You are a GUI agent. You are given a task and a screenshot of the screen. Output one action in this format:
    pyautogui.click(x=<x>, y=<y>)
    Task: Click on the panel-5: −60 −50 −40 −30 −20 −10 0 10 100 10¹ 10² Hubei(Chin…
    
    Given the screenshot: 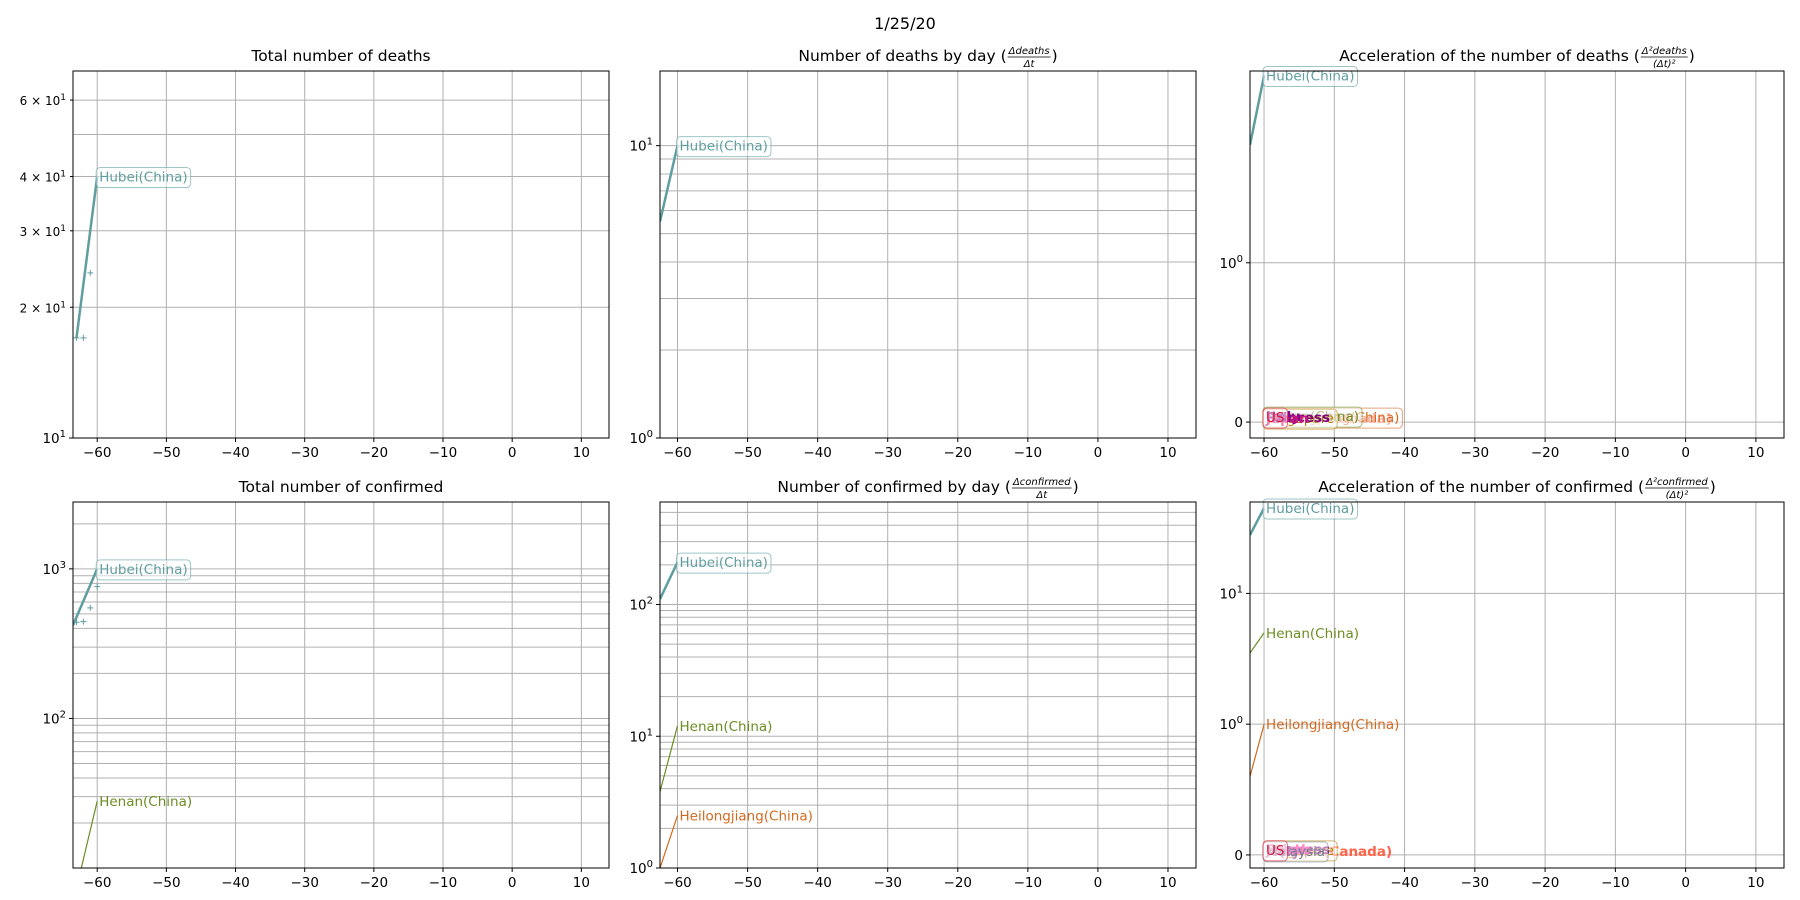 What is the action you would take?
    pyautogui.click(x=913, y=684)
    